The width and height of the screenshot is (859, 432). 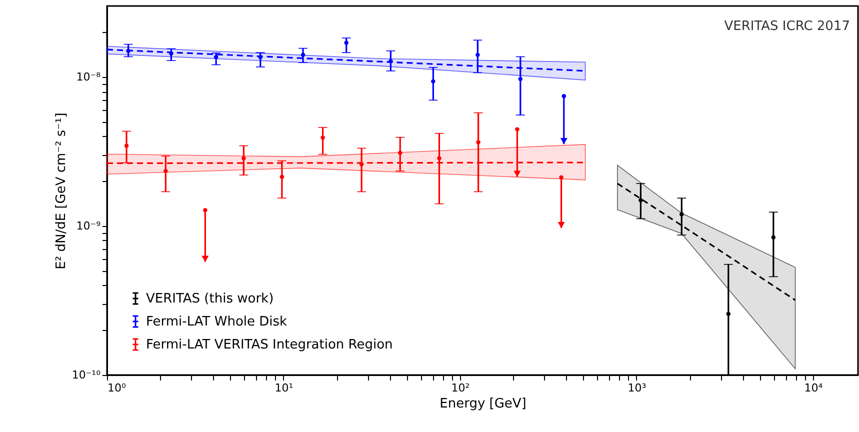 What do you see at coordinates (117, 388) in the screenshot?
I see `x-tick-label: 10⁰` at bounding box center [117, 388].